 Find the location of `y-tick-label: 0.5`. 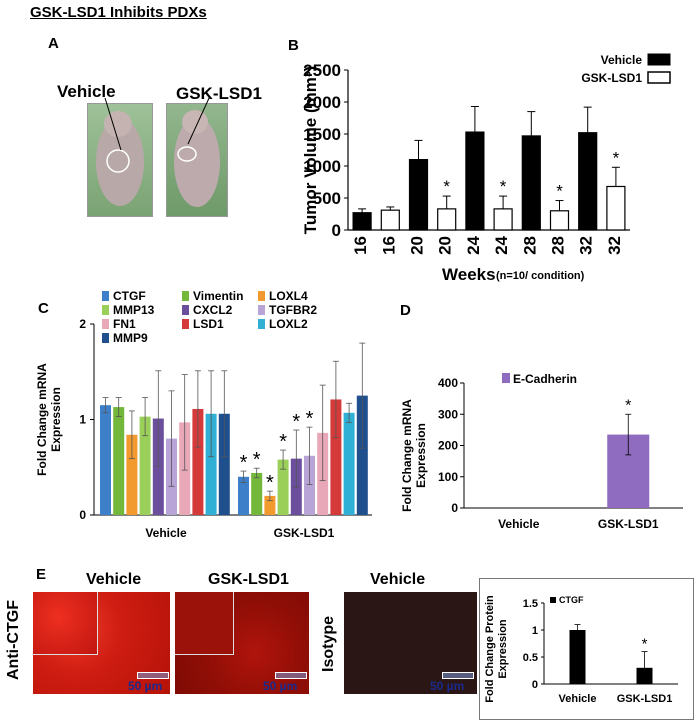

y-tick-label: 0.5 is located at coordinates (530, 658).